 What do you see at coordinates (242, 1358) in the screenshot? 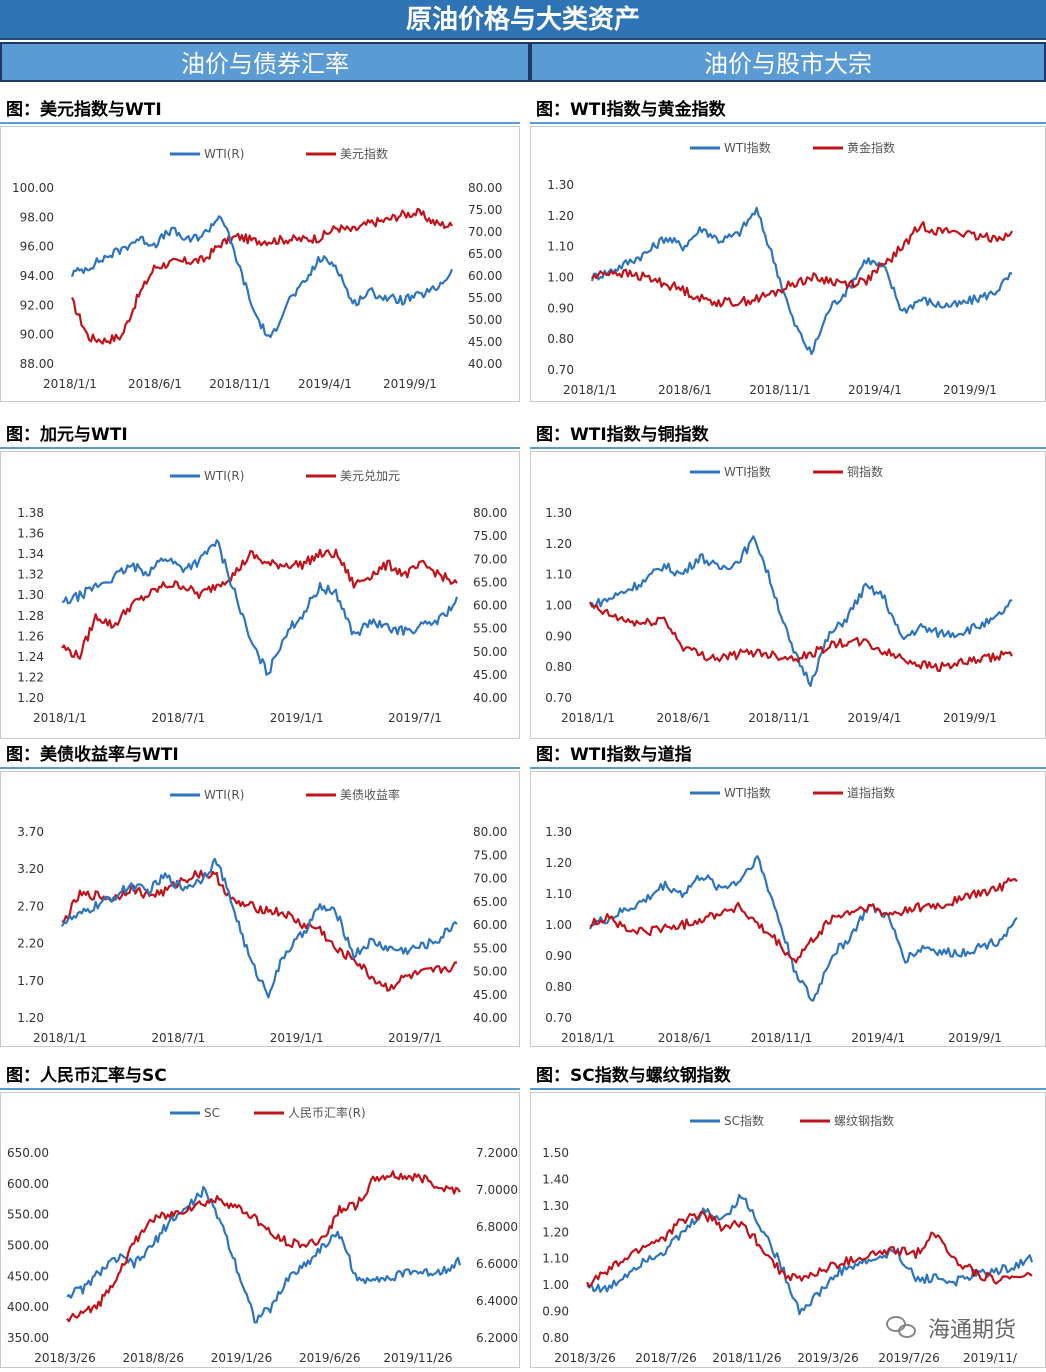
I see `x-tick-label: 2019/1/26` at bounding box center [242, 1358].